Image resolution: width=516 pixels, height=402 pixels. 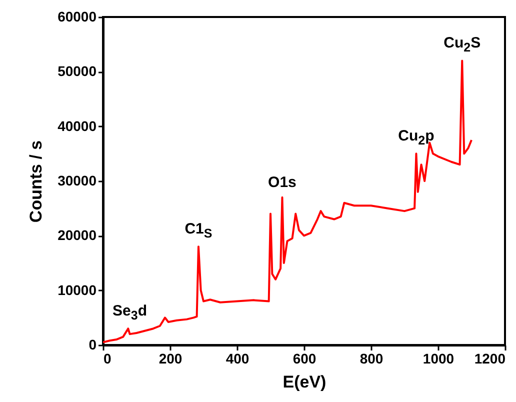 What do you see at coordinates (438, 358) in the screenshot?
I see `x-tick-label: 1000` at bounding box center [438, 358].